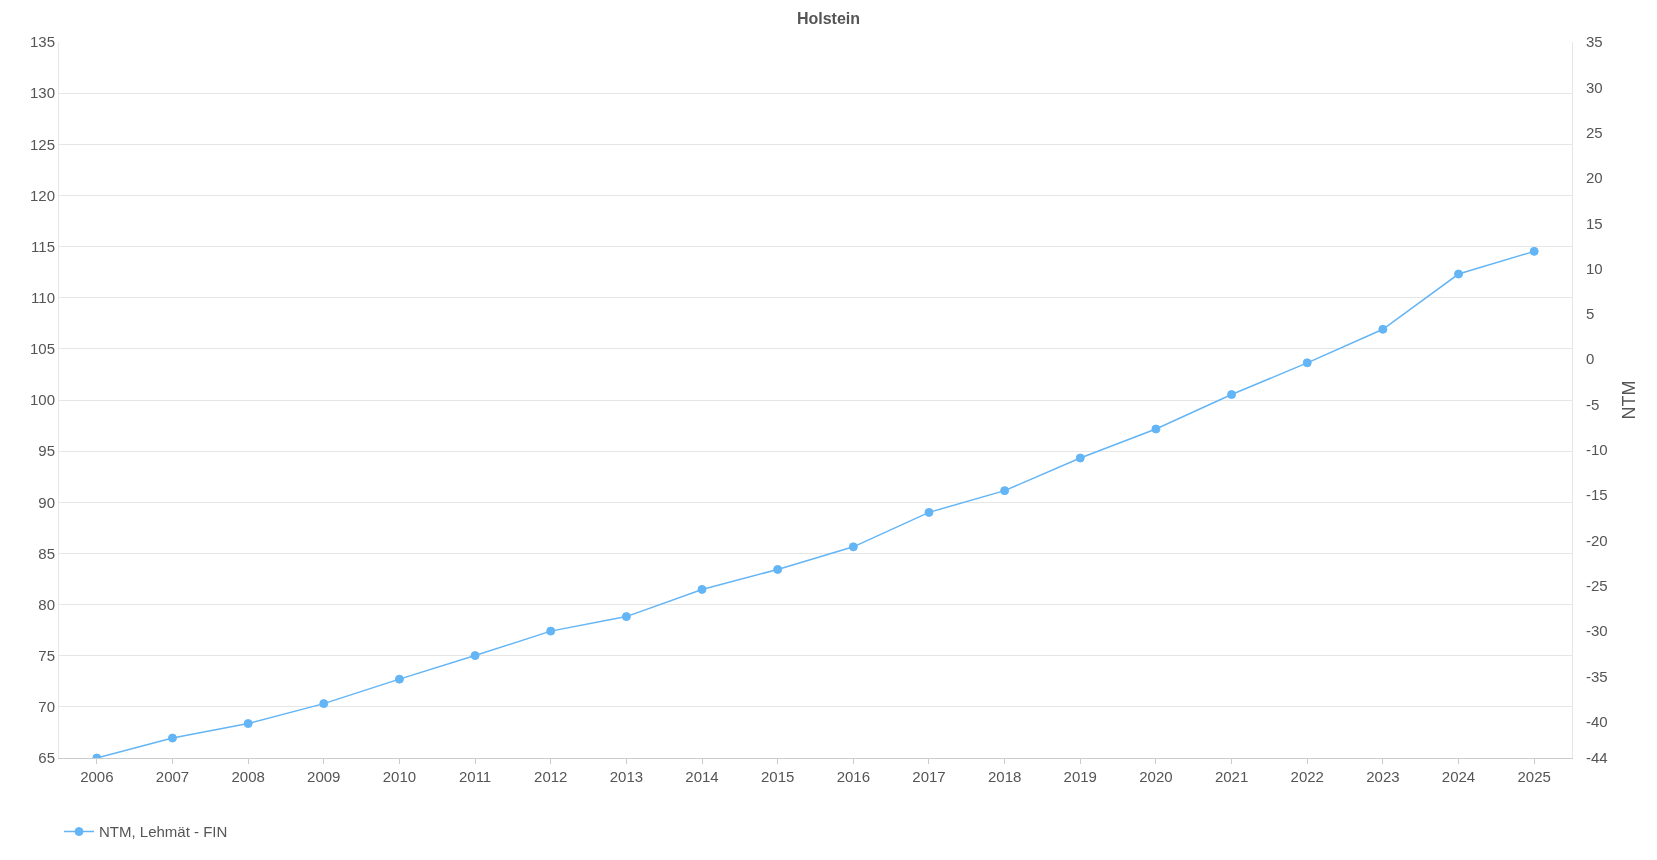 The height and width of the screenshot is (860, 1657). Describe the element at coordinates (1597, 450) in the screenshot. I see `y2-tick-label: -10` at that location.